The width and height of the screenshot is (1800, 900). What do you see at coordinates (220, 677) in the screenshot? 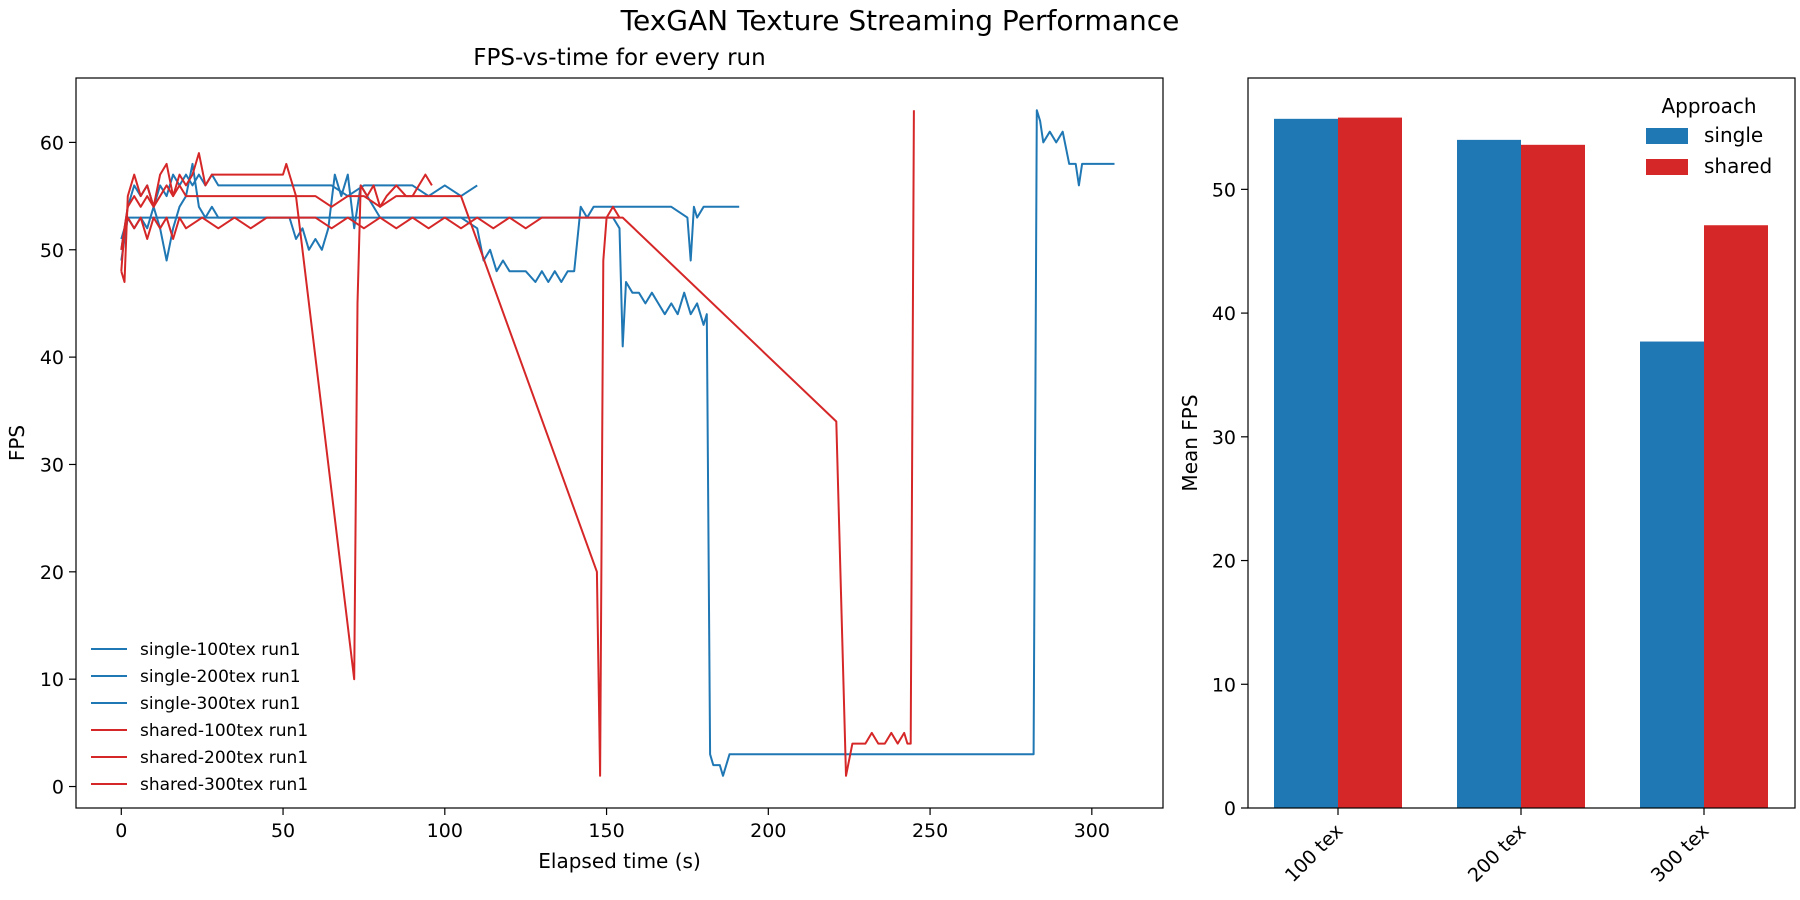
I see `legend-label: single-200tex run1` at bounding box center [220, 677].